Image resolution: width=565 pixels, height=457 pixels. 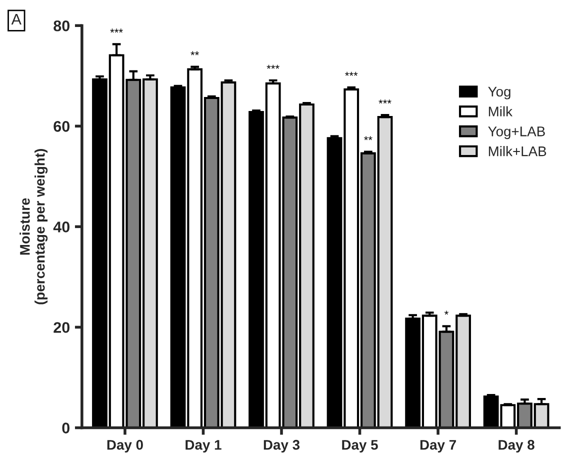 What do you see at coordinates (516, 446) in the screenshot?
I see `x-tick-label: Day 8` at bounding box center [516, 446].